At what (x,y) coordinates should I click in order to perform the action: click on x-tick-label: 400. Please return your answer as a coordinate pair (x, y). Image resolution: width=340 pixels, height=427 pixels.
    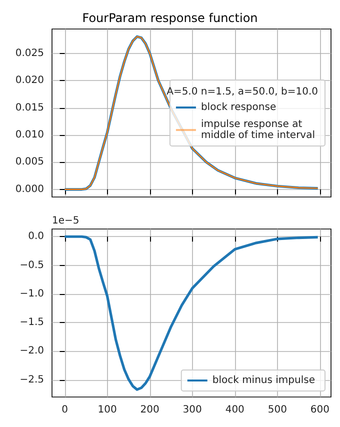
    Looking at the image, I should click on (234, 410).